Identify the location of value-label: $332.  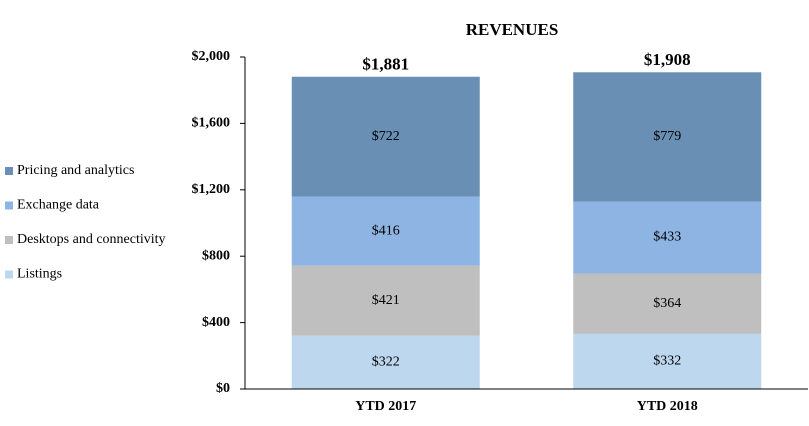
(667, 361).